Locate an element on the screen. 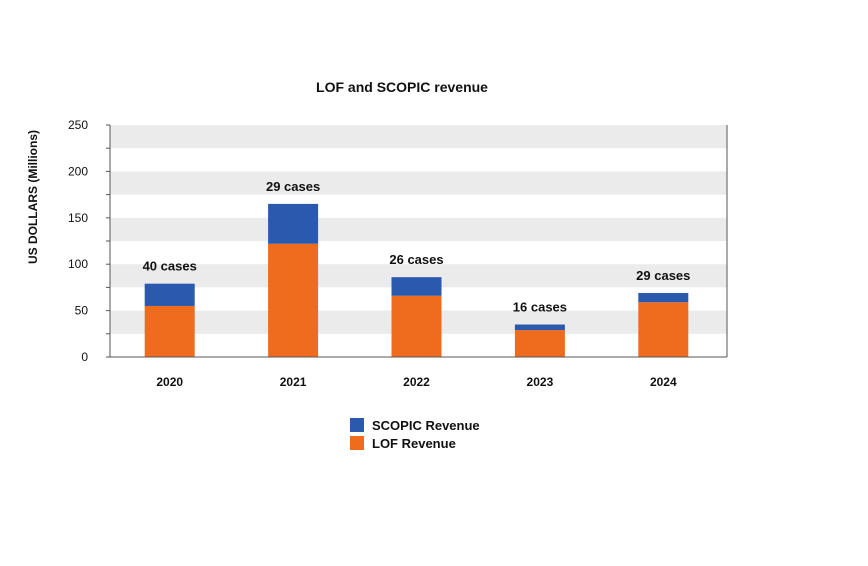 This screenshot has width=868, height=566. y-tick-label: 250 is located at coordinates (78, 125).